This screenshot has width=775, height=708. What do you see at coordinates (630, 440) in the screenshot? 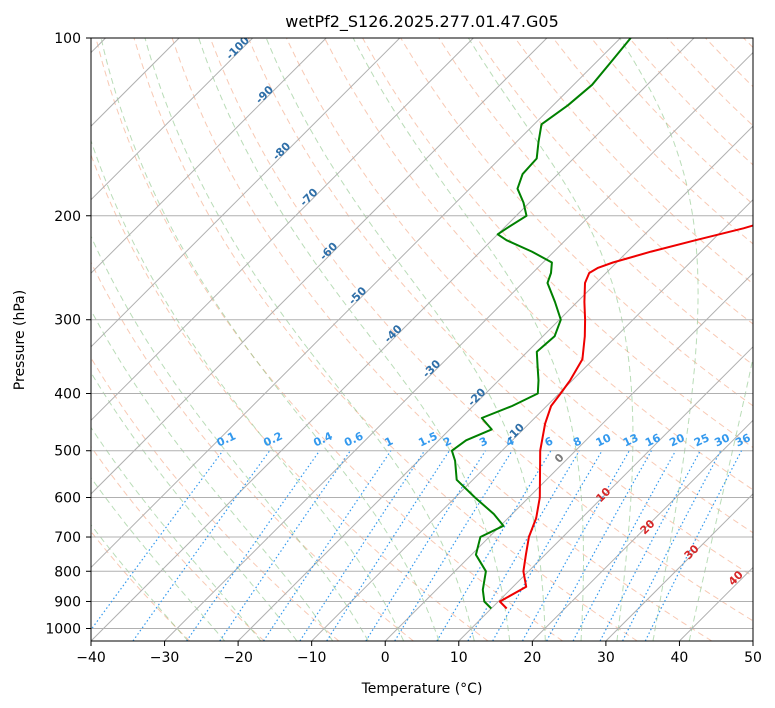
I see `mixing-ratio-label: 13` at bounding box center [630, 440].